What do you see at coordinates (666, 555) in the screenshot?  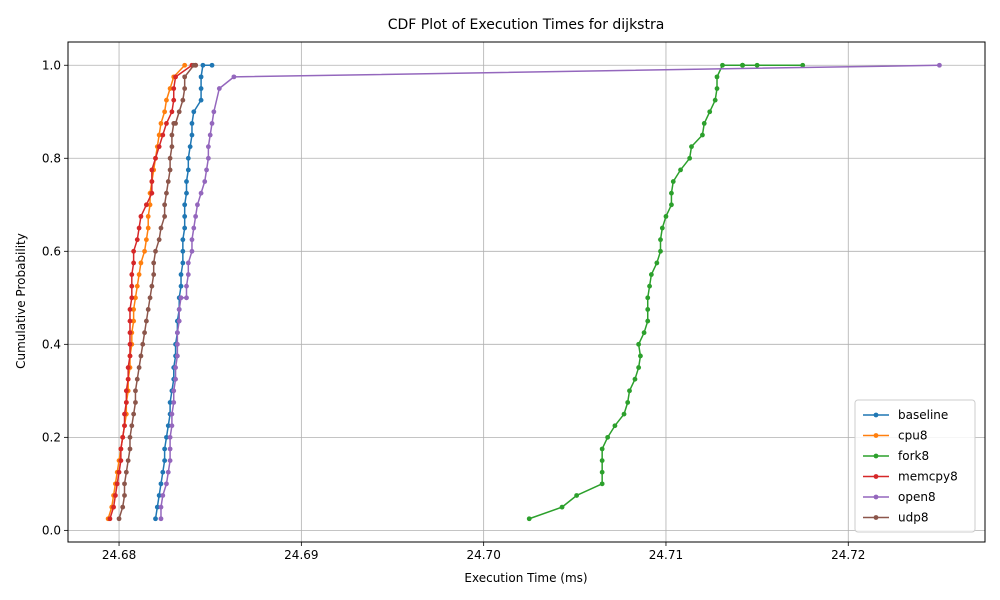 I see `x-tick-label: 24.71` at bounding box center [666, 555].